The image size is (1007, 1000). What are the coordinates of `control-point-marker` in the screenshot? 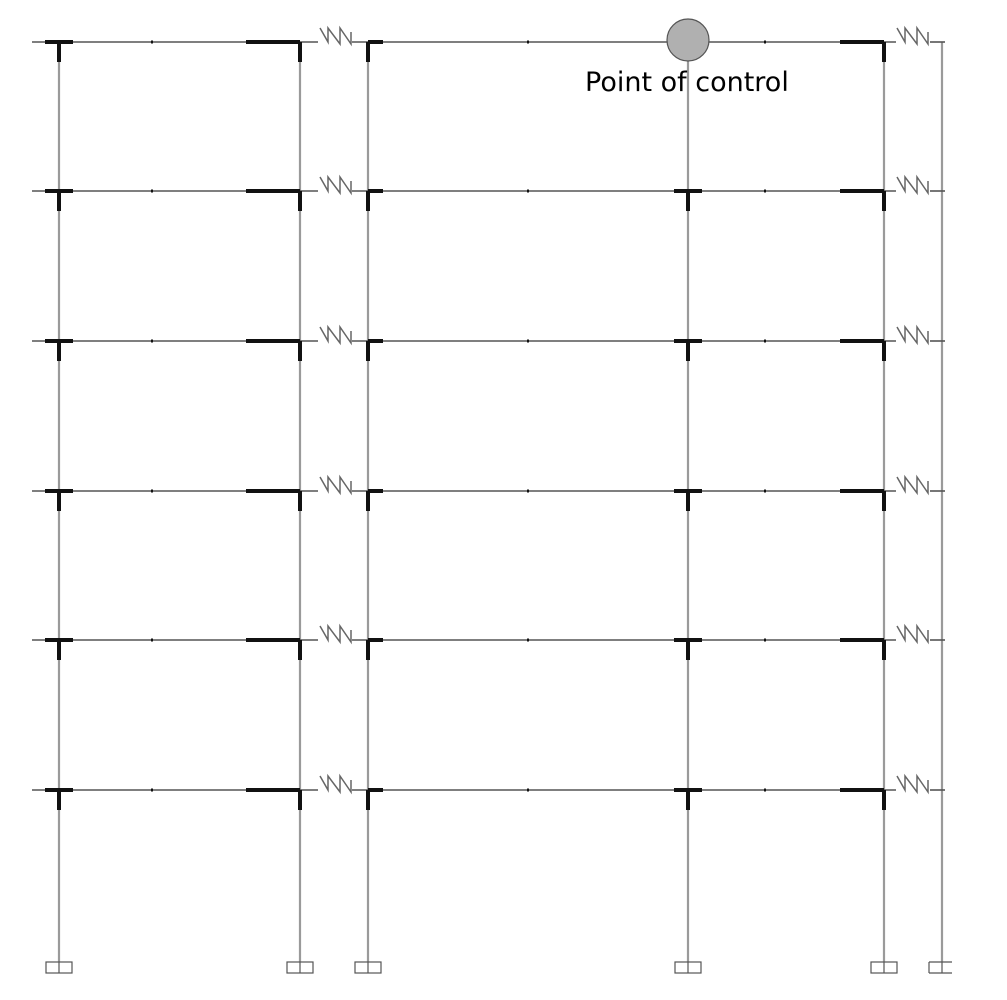 It's located at (688, 40).